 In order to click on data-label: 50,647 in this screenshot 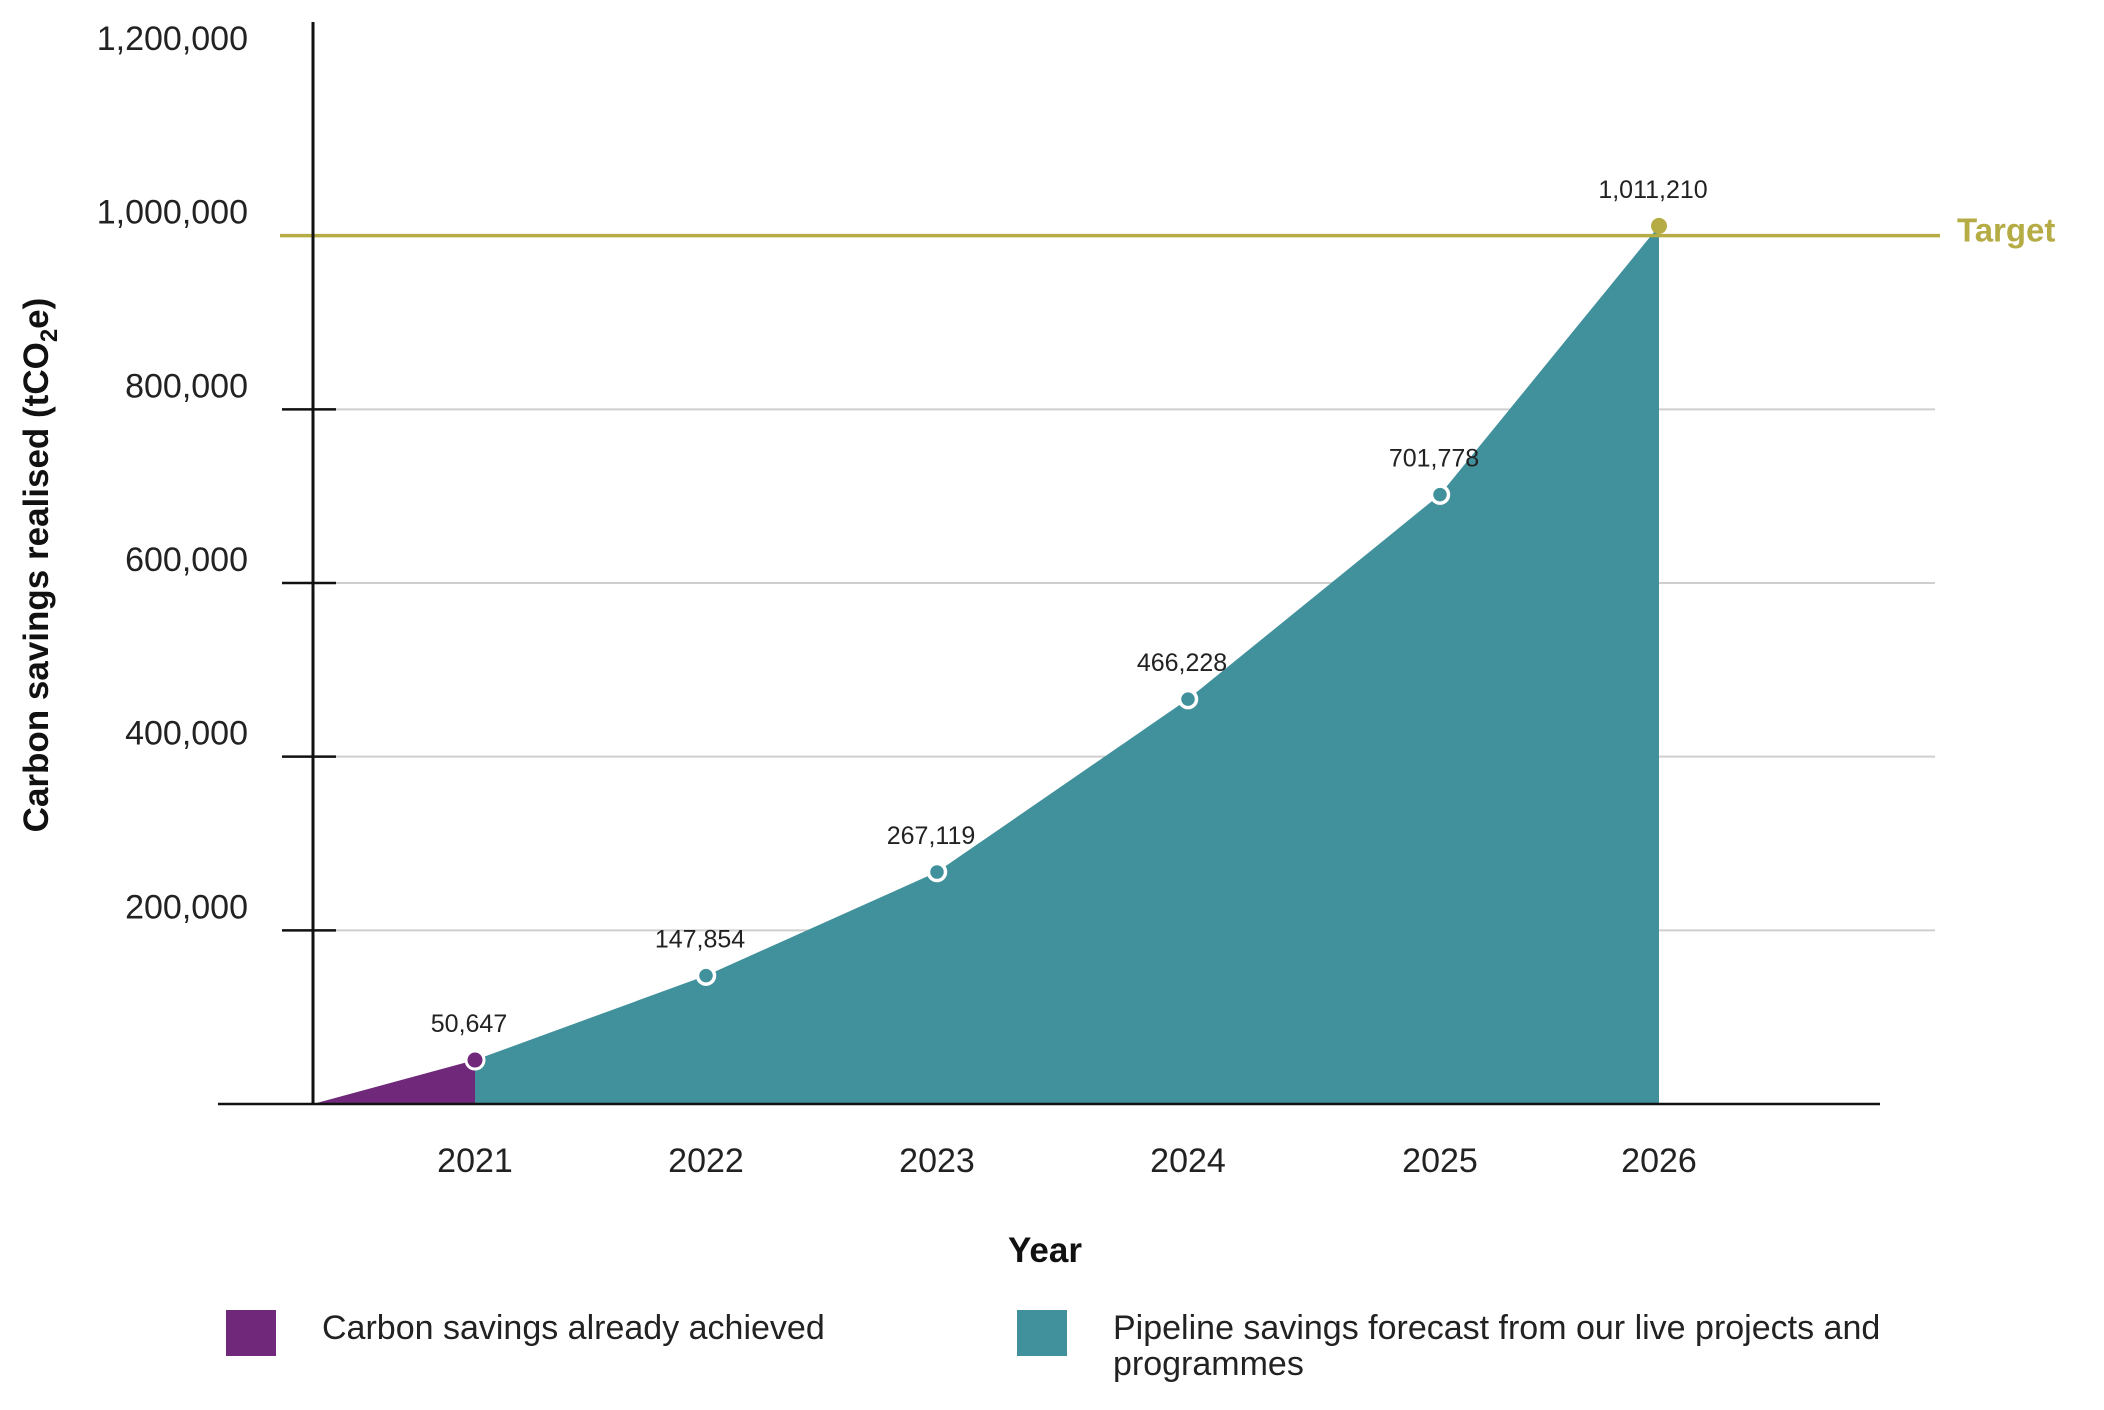, I will do `click(469, 1024)`.